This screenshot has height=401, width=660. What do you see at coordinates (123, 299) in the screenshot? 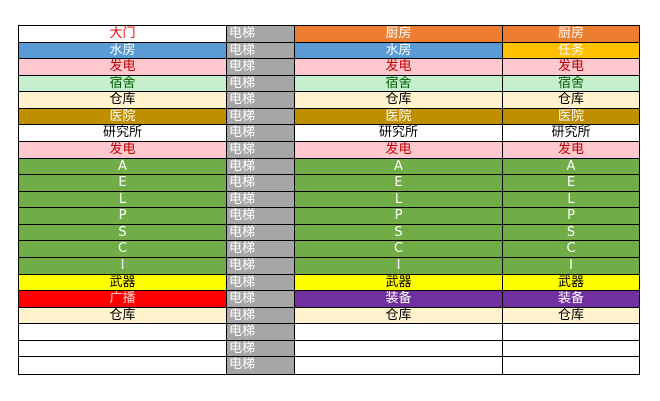
I see `table-cell: 广播` at bounding box center [123, 299].